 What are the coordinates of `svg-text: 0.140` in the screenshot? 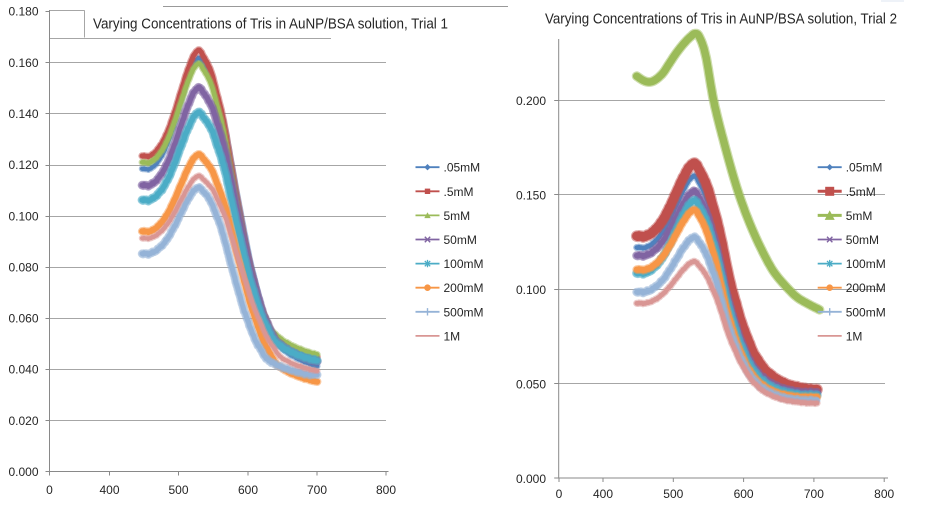 It's located at (23, 114).